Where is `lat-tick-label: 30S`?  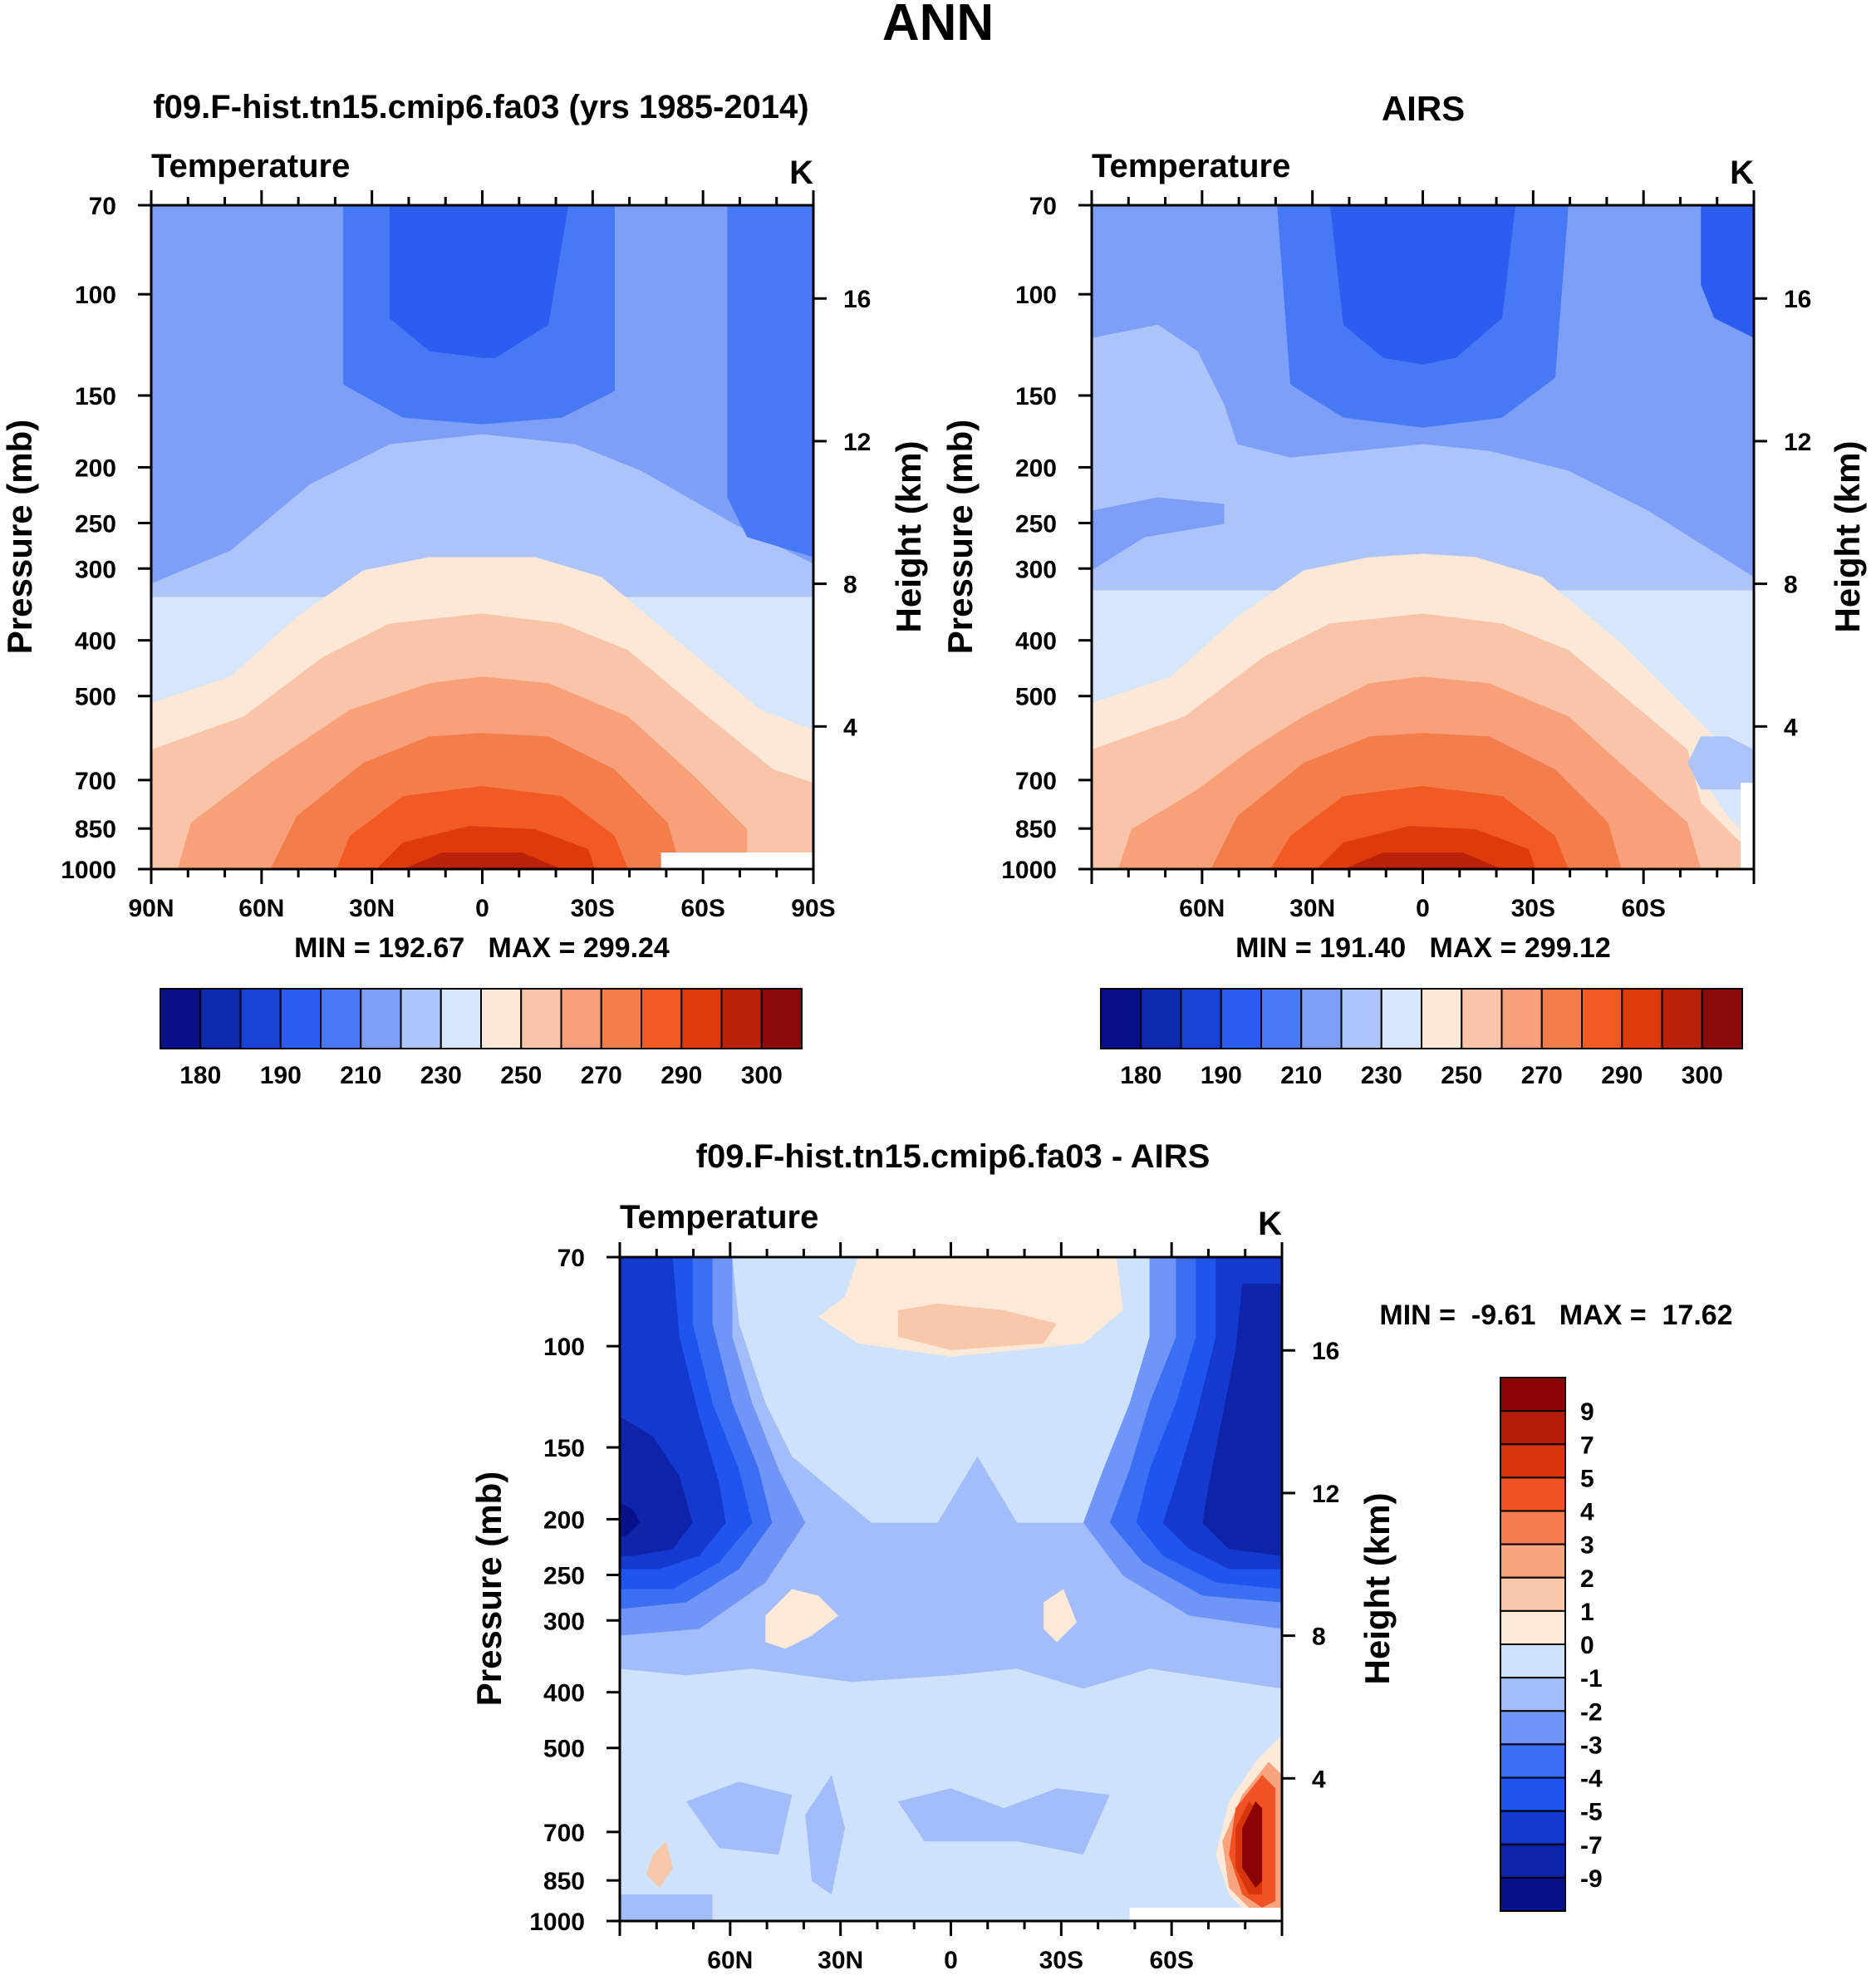
lat-tick-label: 30S is located at coordinates (1533, 908).